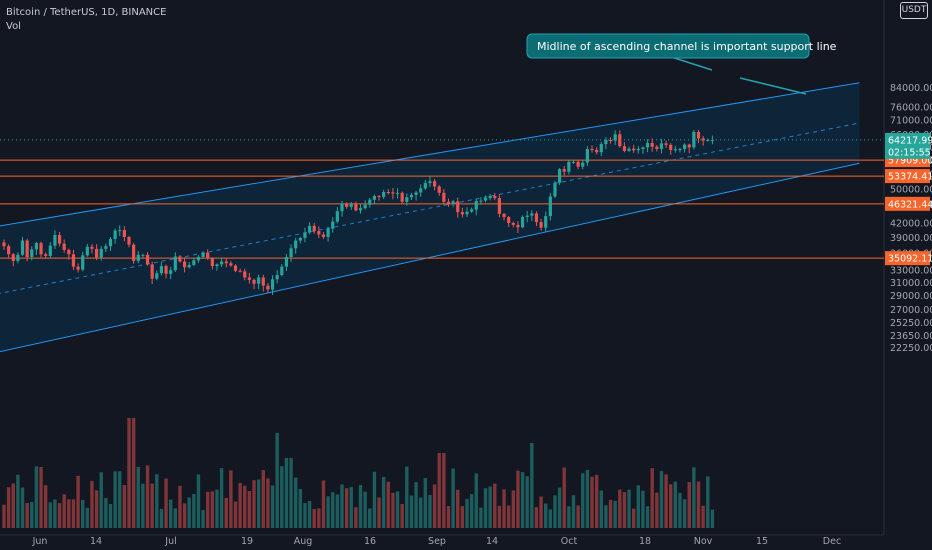 The height and width of the screenshot is (550, 932). I want to click on volume-indicator-label: Vol, so click(13, 26).